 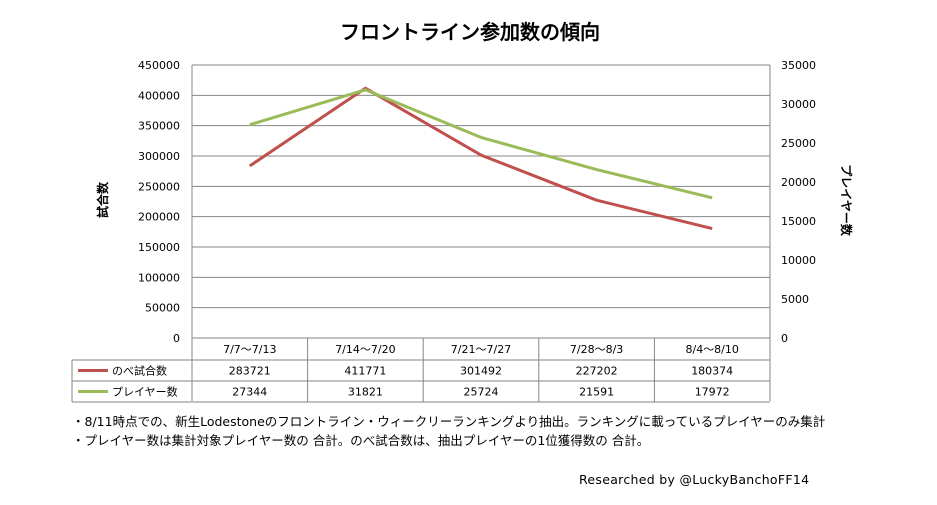 I want to click on data-label: 25724, so click(x=481, y=392).